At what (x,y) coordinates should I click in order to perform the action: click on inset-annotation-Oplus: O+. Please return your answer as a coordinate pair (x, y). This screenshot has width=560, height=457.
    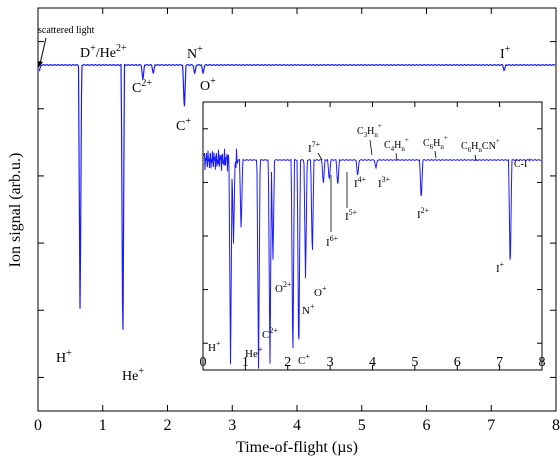
    Looking at the image, I should click on (320, 291).